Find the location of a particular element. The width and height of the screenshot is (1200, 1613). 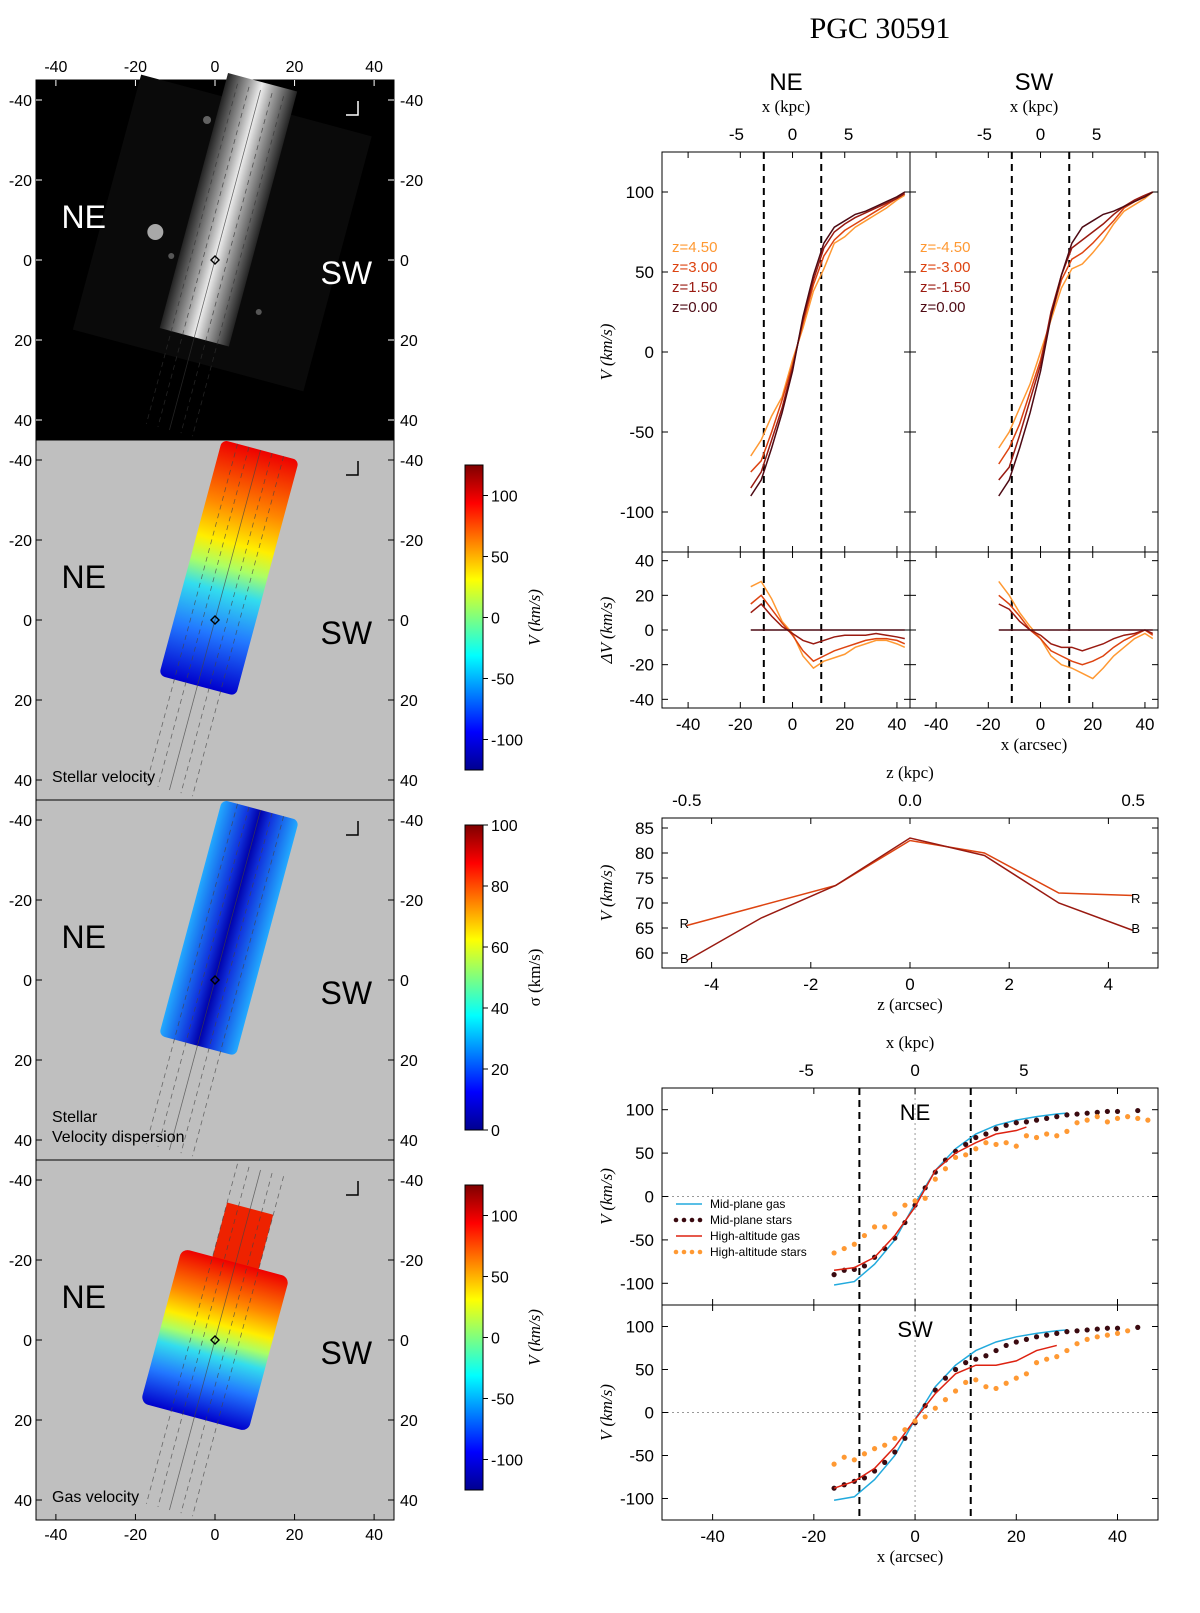

ytick-label: 80 is located at coordinates (644, 853).